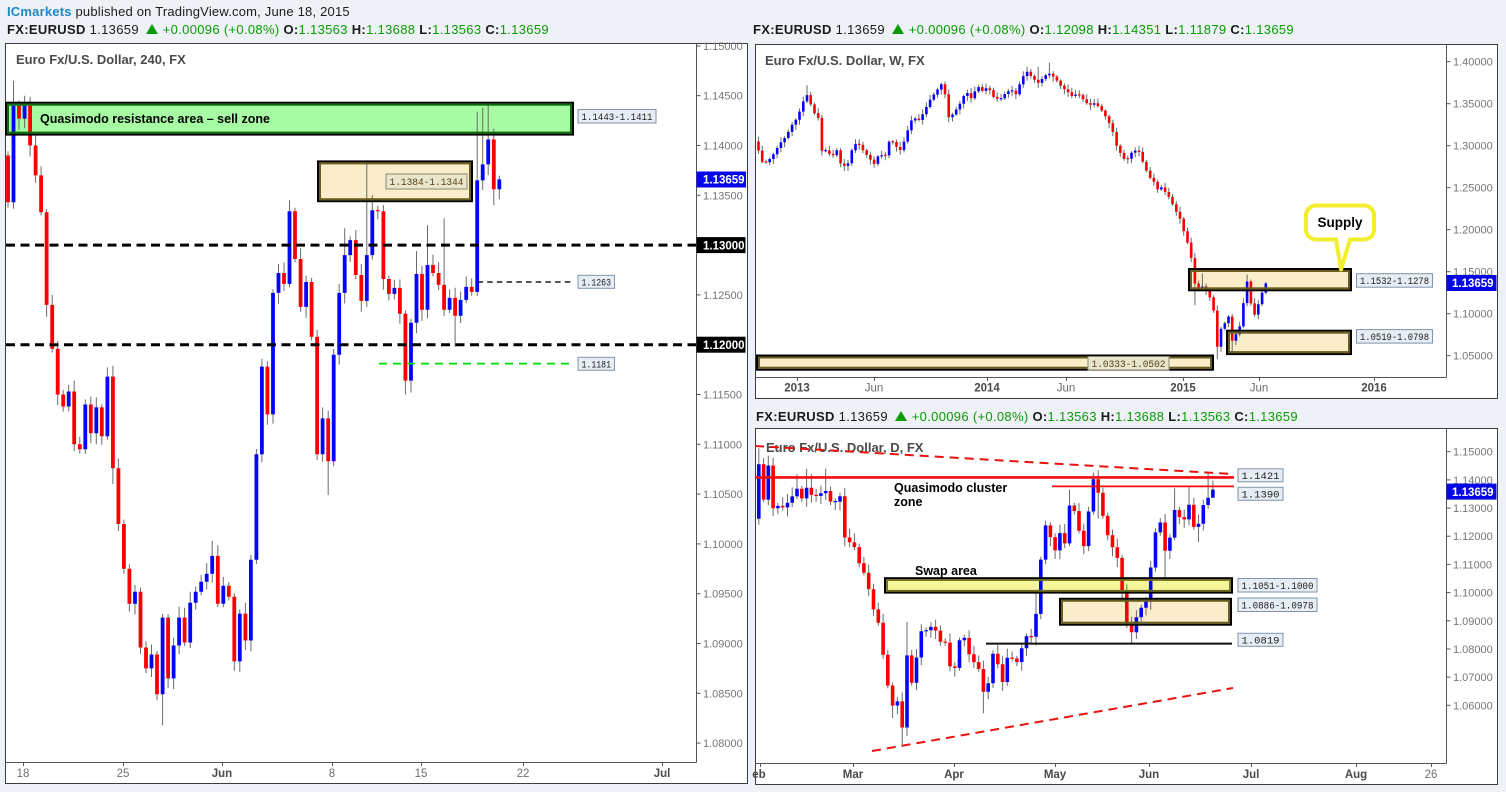 Image resolution: width=1506 pixels, height=792 pixels. Describe the element at coordinates (845, 447) in the screenshot. I see `svg-text: Euro Fx/U.S. Dollar, D, FX` at that location.